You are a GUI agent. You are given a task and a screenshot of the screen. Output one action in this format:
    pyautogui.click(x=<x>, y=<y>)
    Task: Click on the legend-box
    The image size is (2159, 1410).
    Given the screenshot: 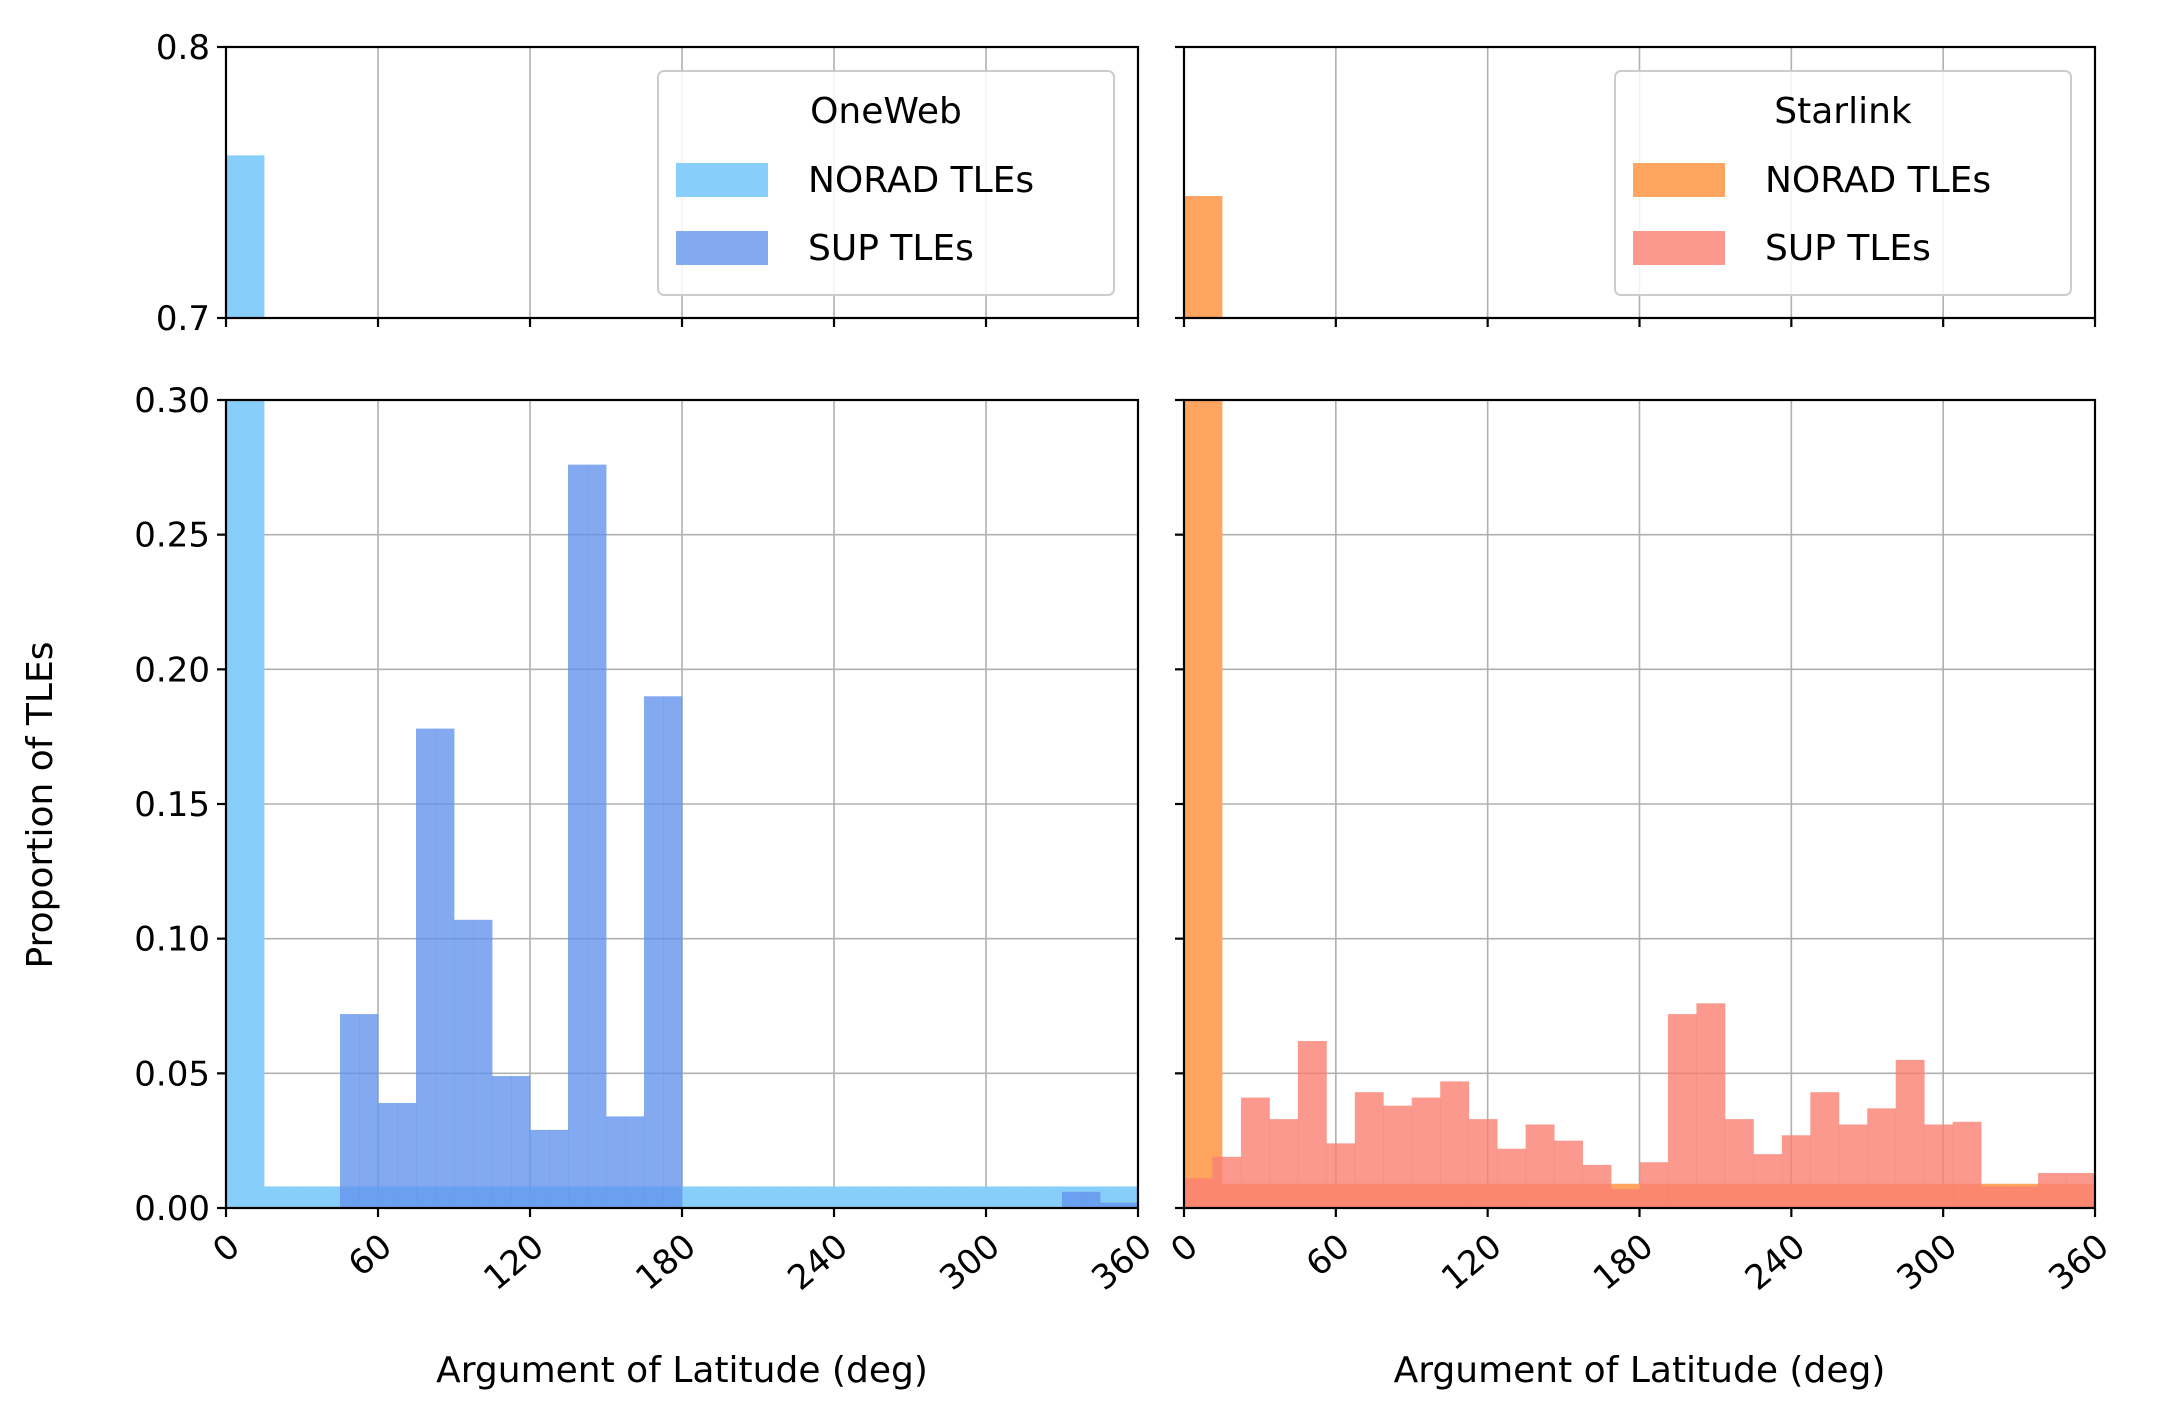 What is the action you would take?
    pyautogui.click(x=1843, y=183)
    